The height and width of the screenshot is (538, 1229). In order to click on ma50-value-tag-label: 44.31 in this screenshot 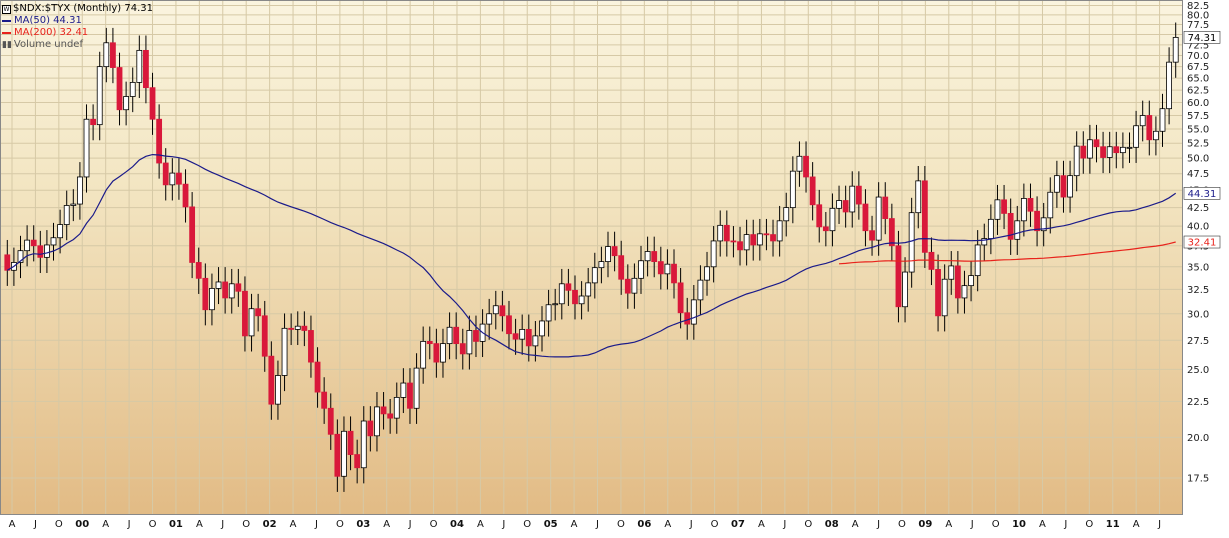, I will do `click(1202, 194)`.